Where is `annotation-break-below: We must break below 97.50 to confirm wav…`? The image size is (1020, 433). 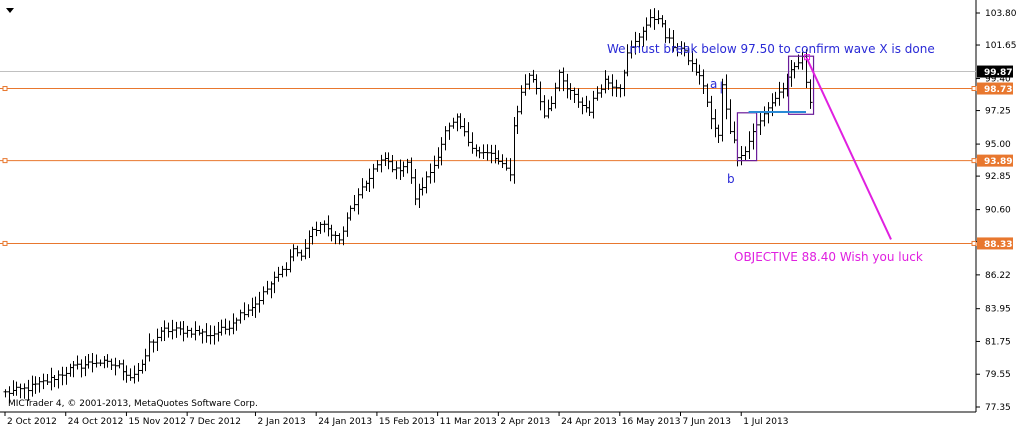 annotation-break-below: We must break below 97.50 to confirm wav… is located at coordinates (771, 49).